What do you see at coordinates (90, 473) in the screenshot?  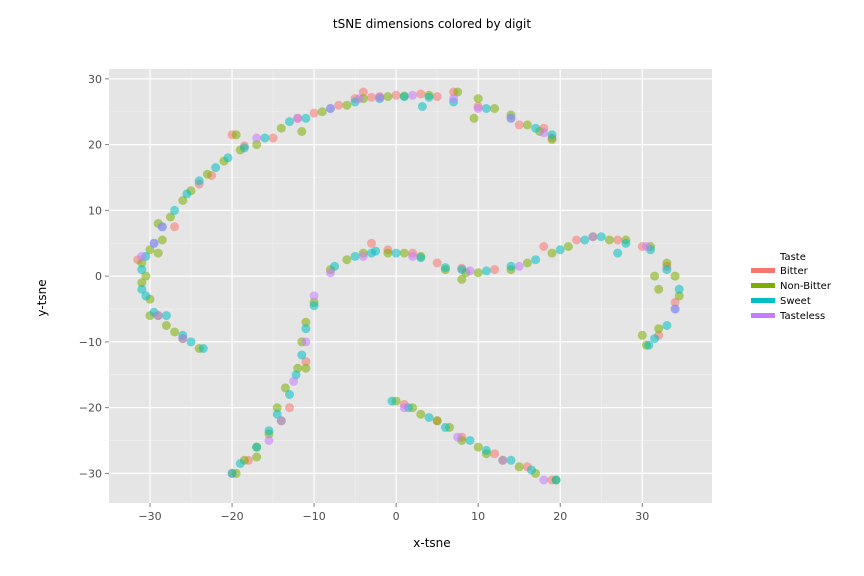 I see `y-tick-label: −30` at bounding box center [90, 473].